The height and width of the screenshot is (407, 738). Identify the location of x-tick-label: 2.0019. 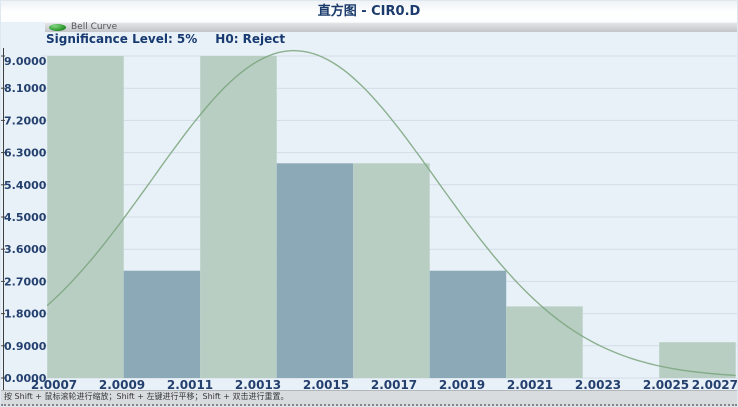
(462, 385).